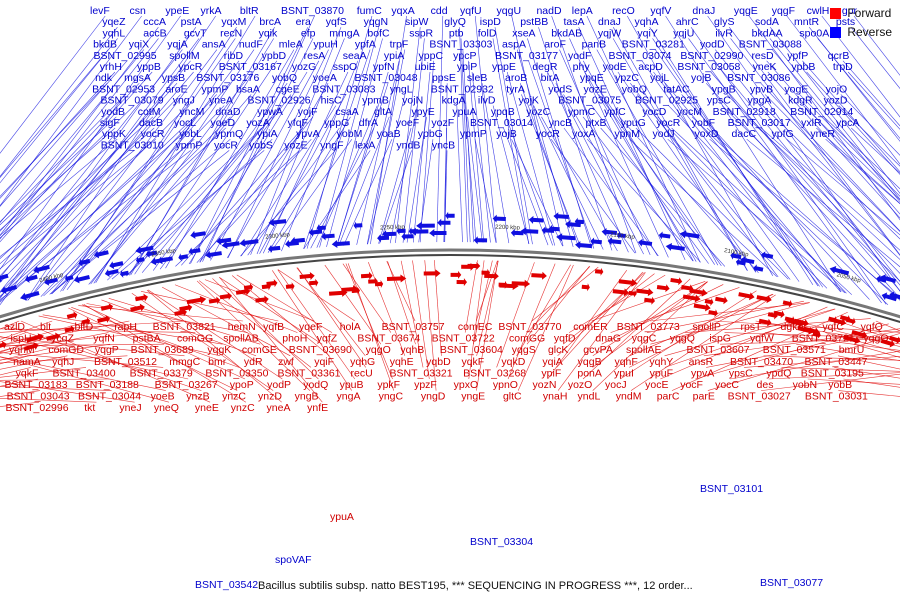 This screenshot has width=900, height=600. I want to click on reverse-gene-label: yneA, so click(221, 101).